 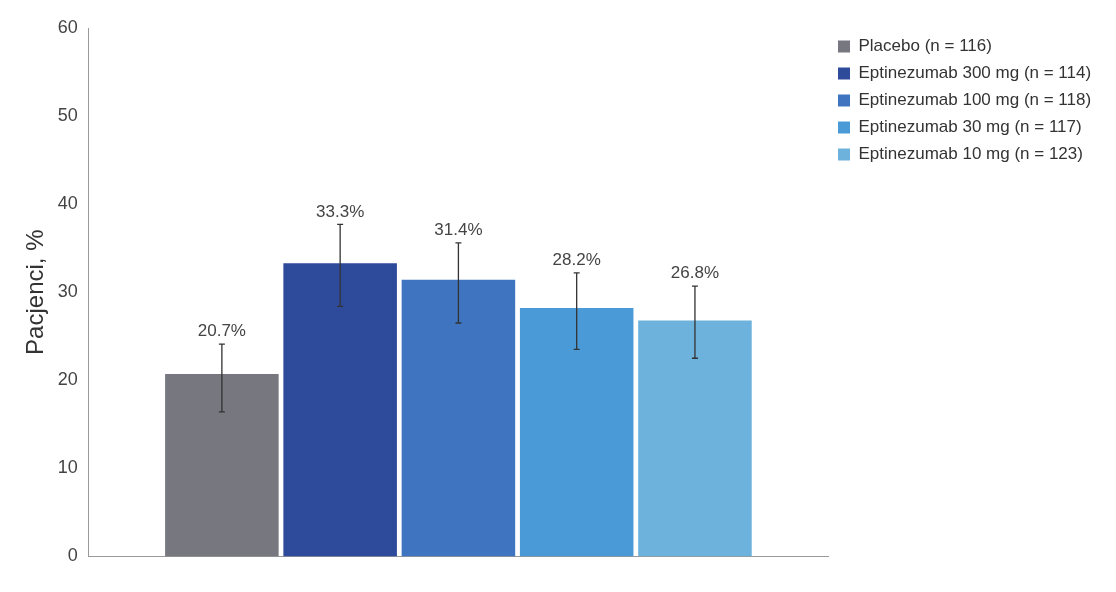 What do you see at coordinates (67, 291) in the screenshot?
I see `y-tick-label: 30` at bounding box center [67, 291].